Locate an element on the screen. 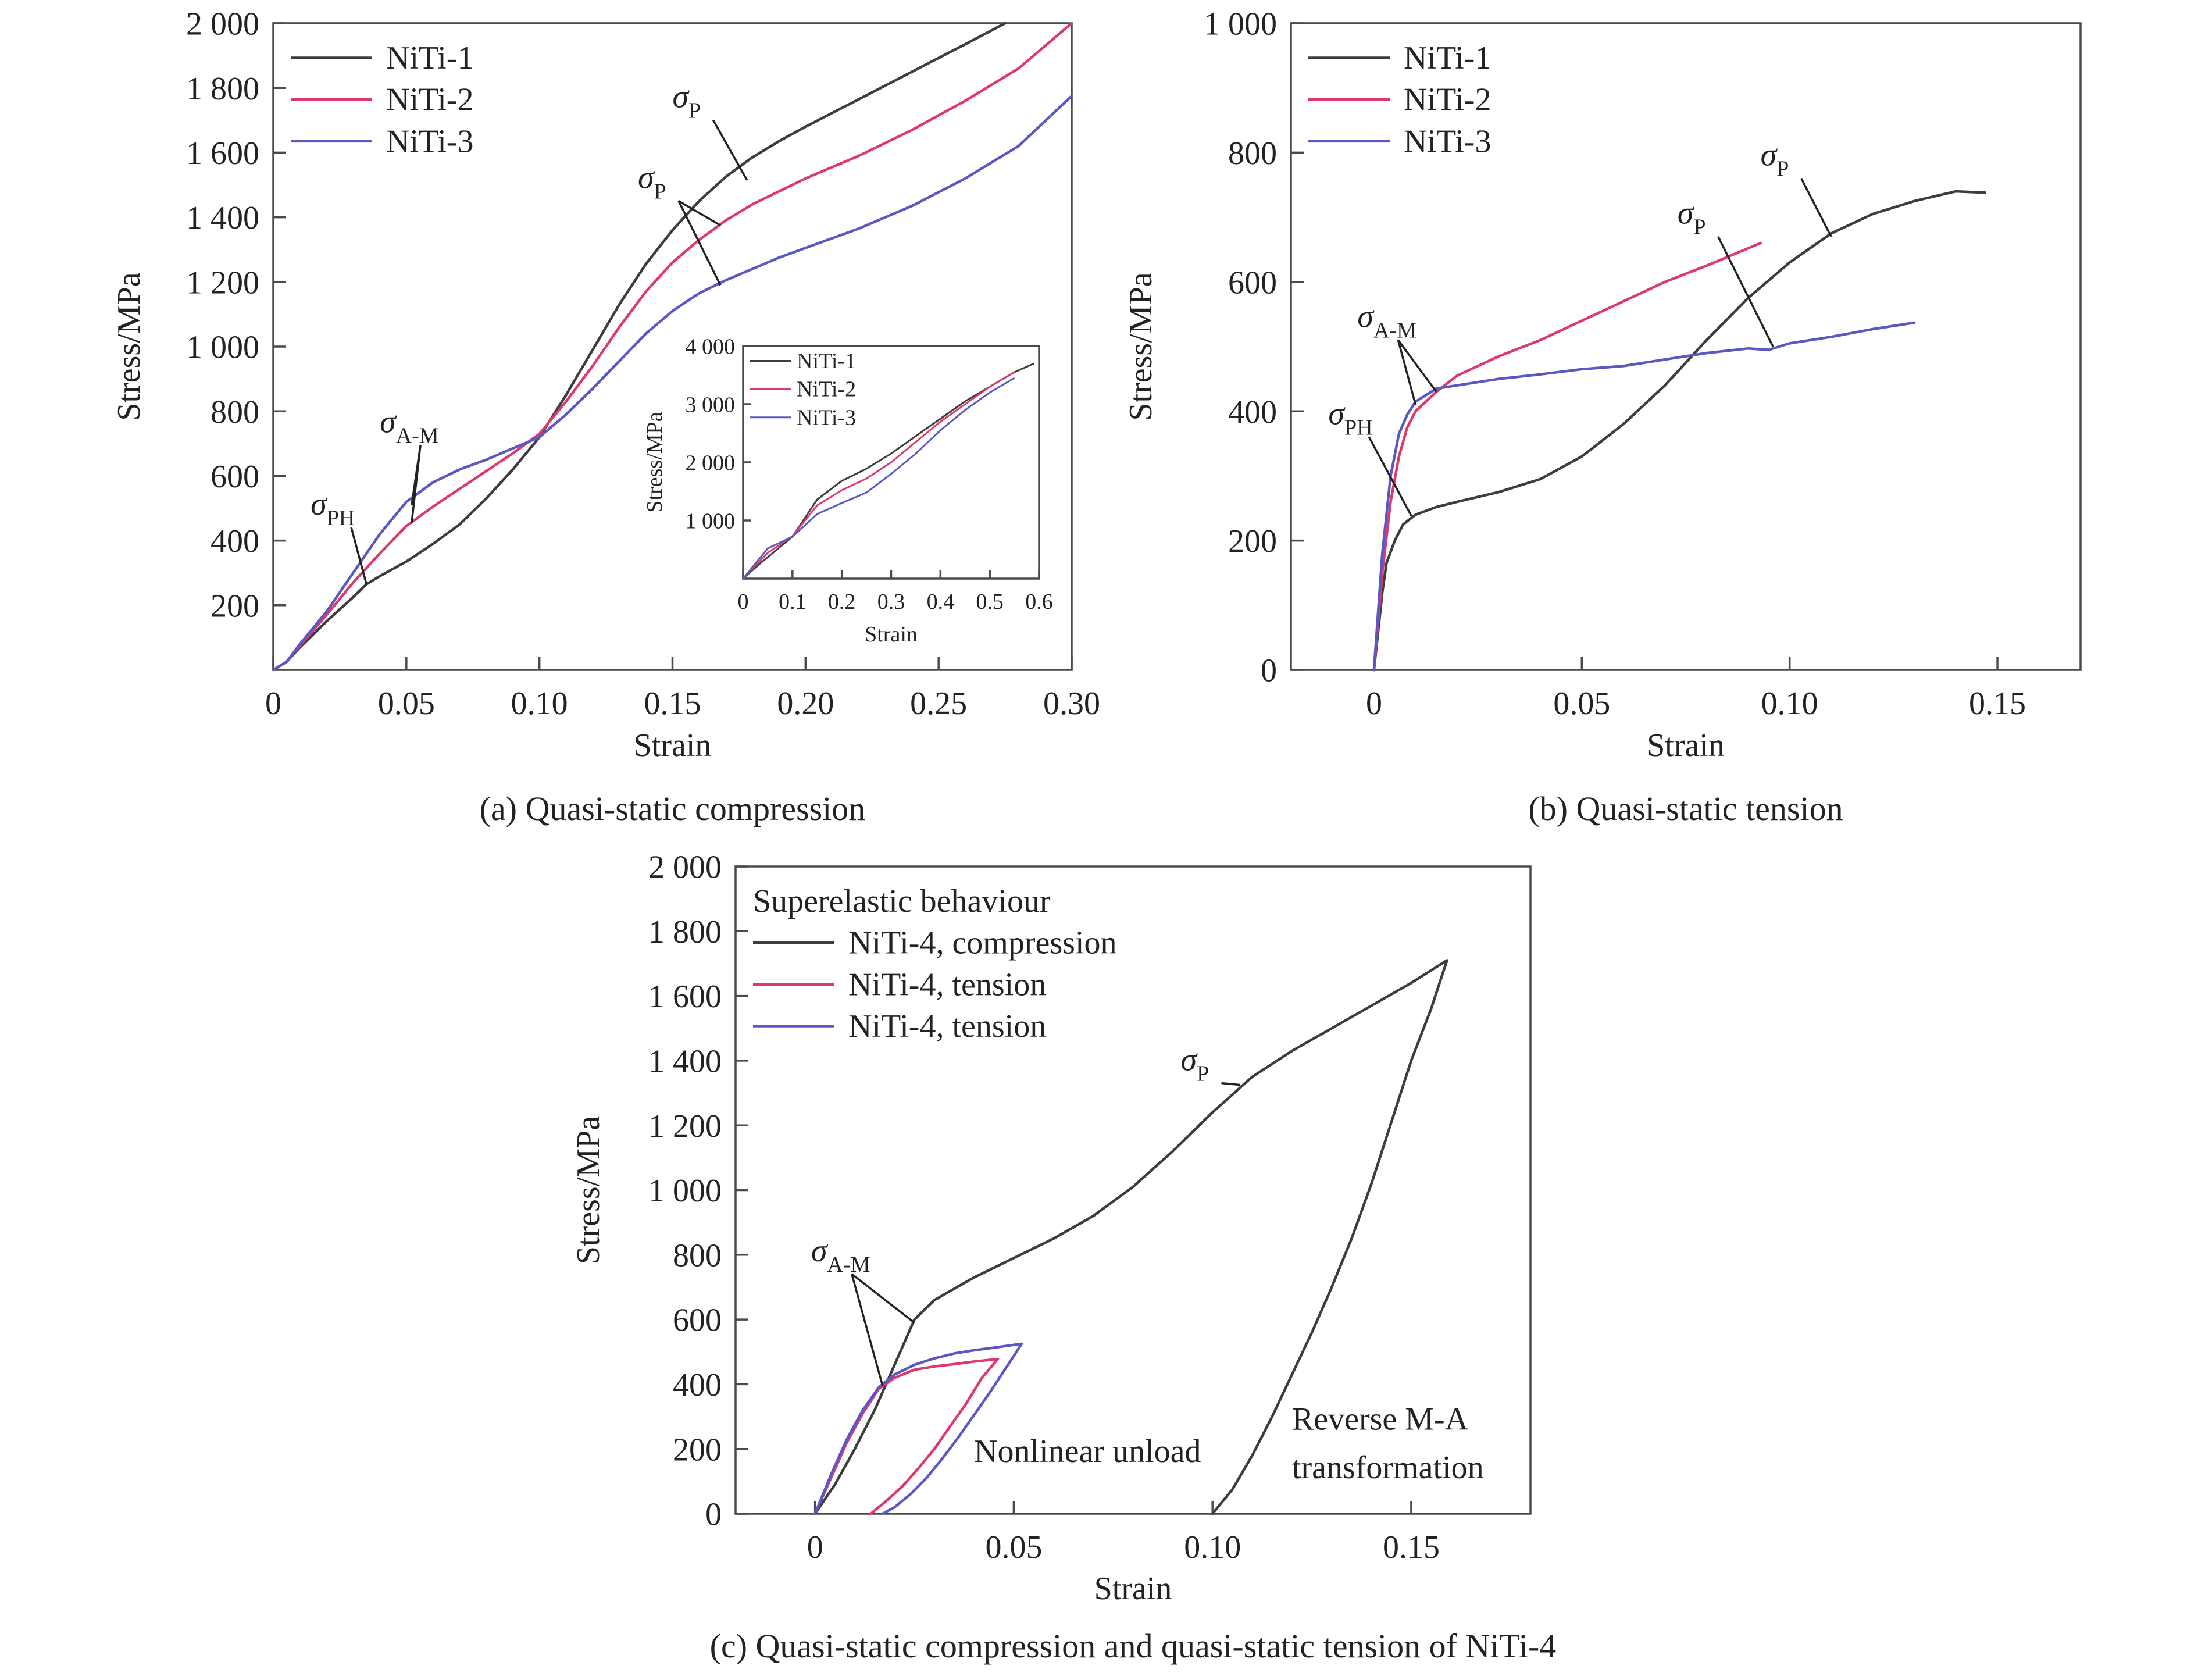 The image size is (2198, 1680). x-tick-label: 0.20 is located at coordinates (805, 704).